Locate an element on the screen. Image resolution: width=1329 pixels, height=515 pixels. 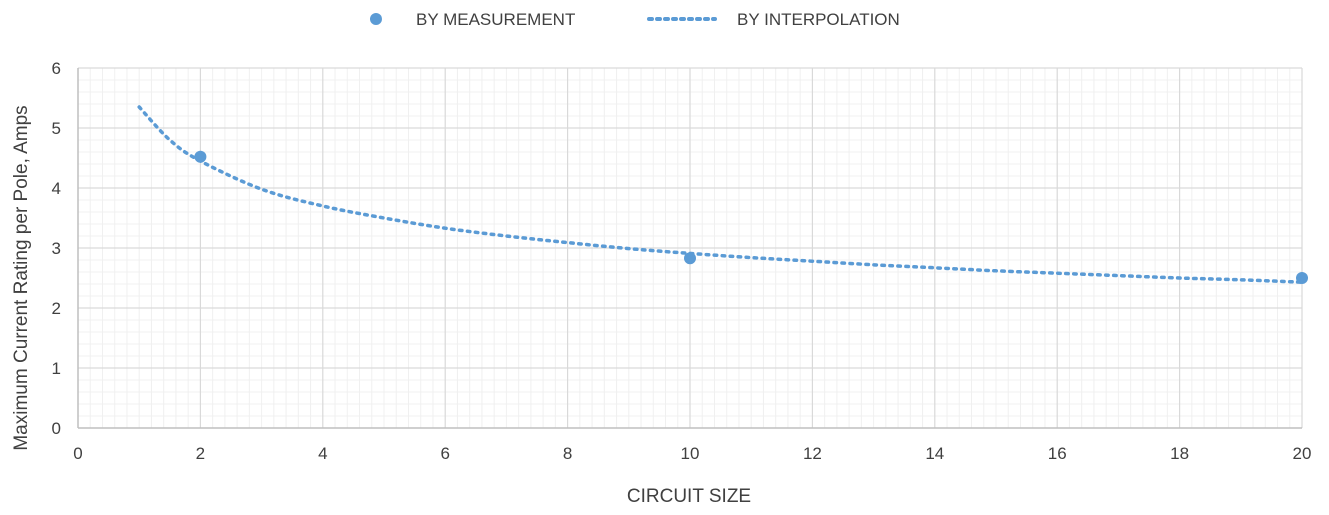
x-tick-label: 12 is located at coordinates (812, 453).